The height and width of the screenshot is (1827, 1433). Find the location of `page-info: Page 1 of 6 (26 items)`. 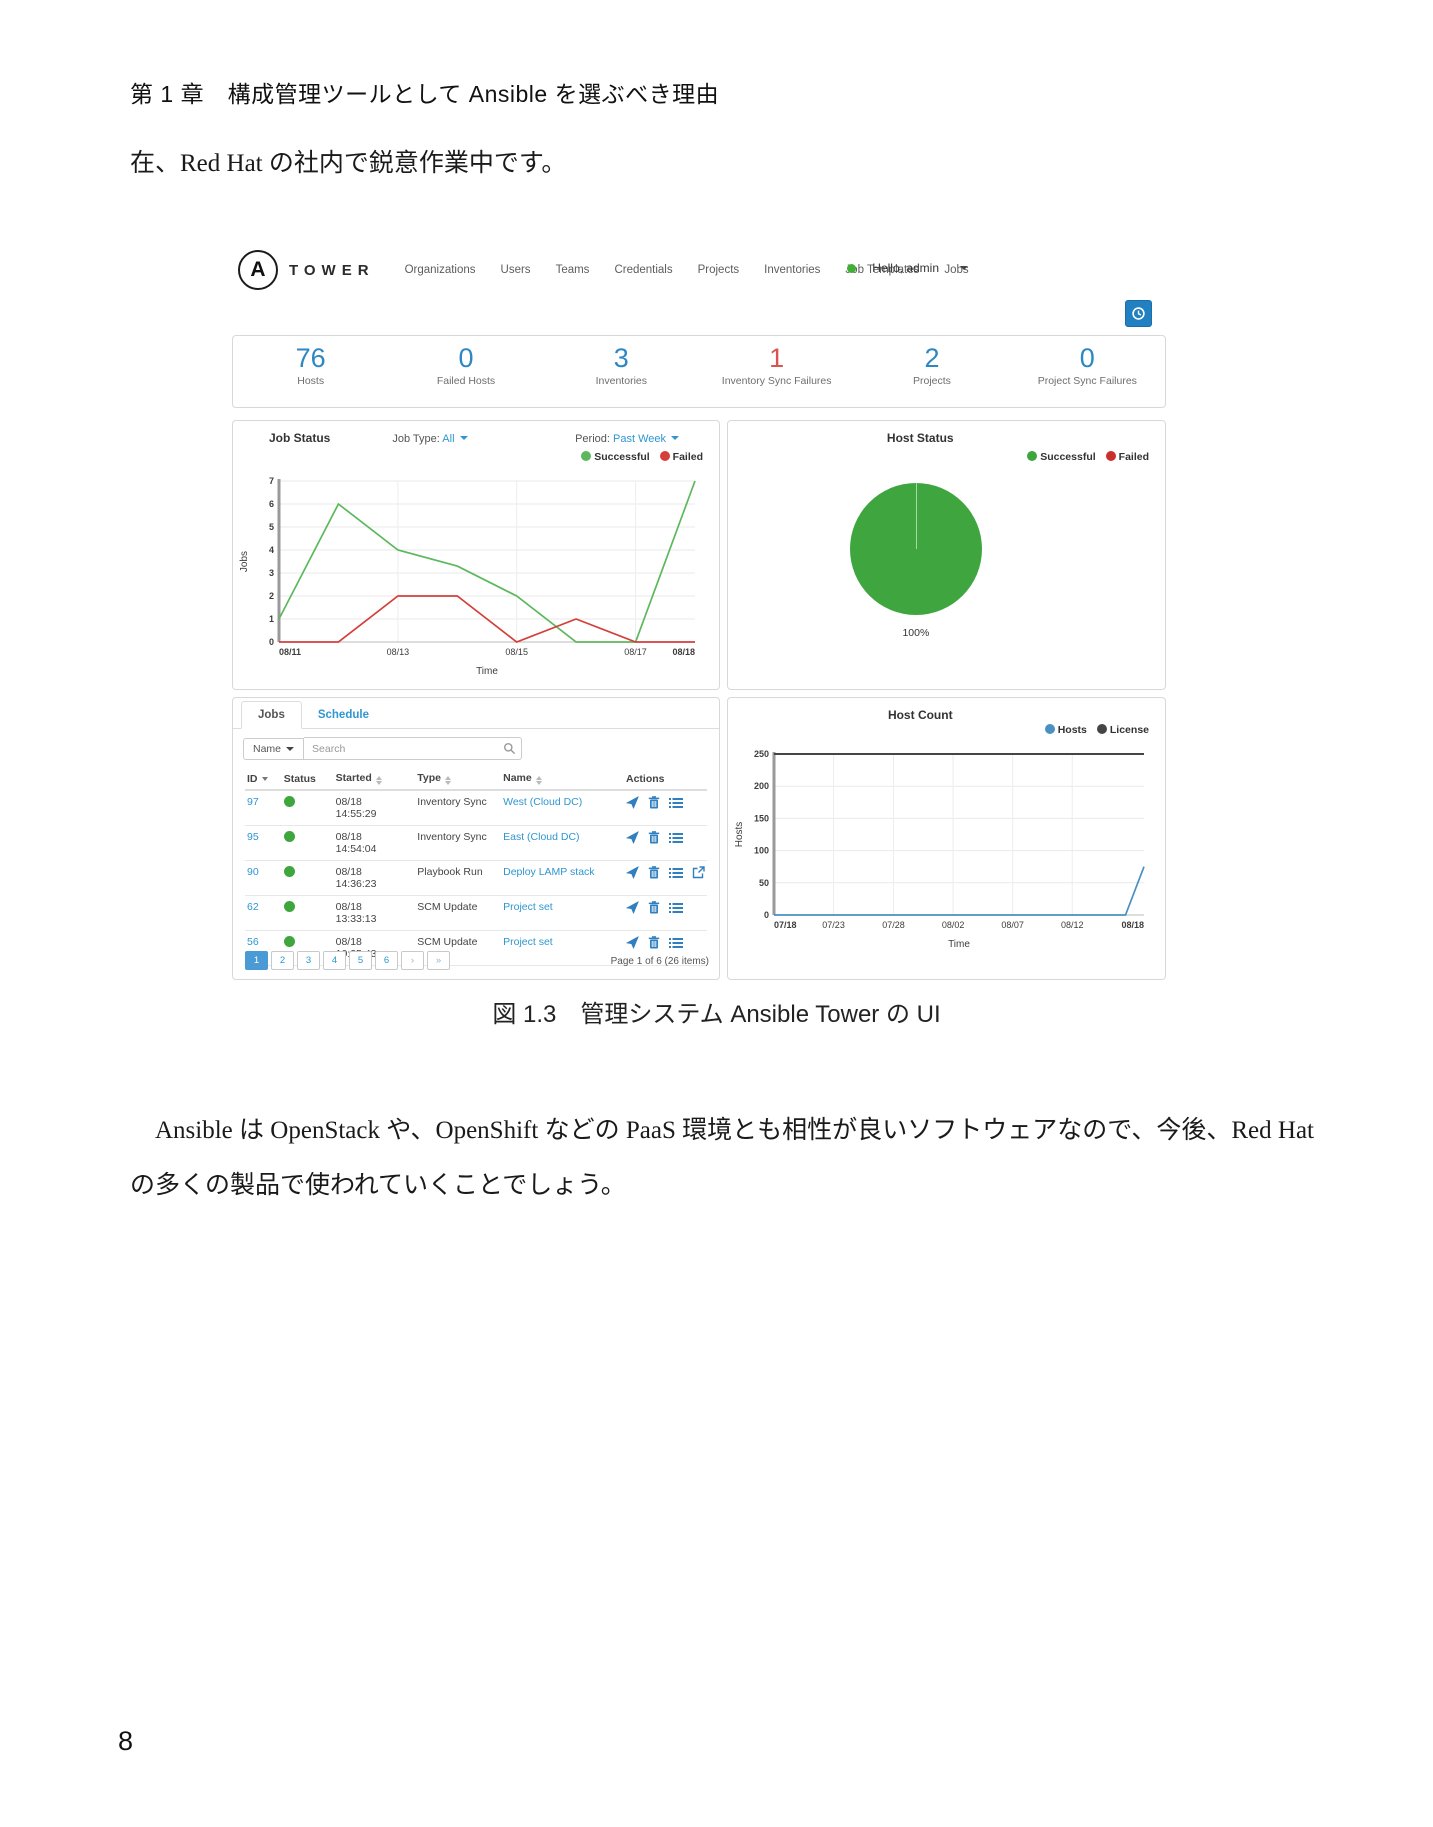

page-info: Page 1 of 6 (26 items) is located at coordinates (659, 961).